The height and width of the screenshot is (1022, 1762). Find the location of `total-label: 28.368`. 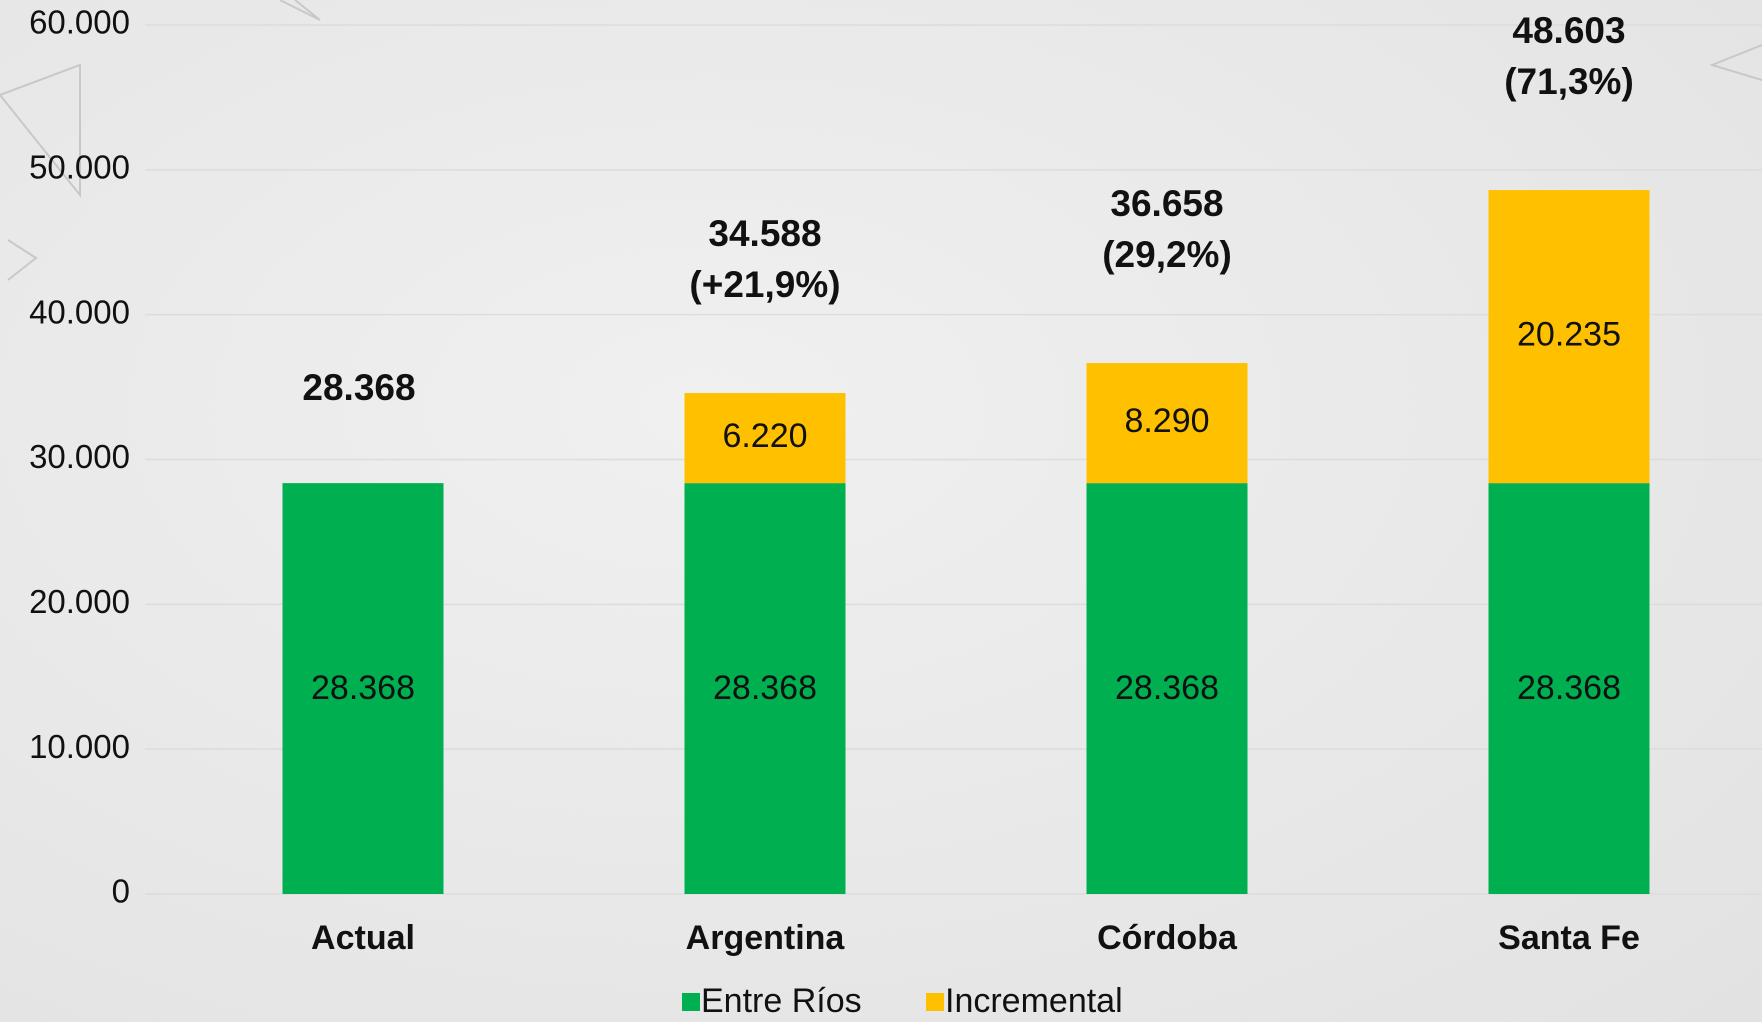

total-label: 28.368 is located at coordinates (358, 387).